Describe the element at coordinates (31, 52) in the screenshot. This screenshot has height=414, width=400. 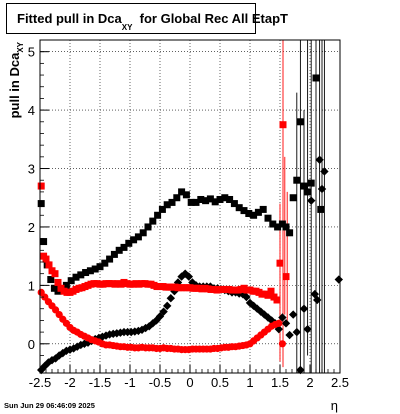
I see `y-tick-label: 5` at that location.